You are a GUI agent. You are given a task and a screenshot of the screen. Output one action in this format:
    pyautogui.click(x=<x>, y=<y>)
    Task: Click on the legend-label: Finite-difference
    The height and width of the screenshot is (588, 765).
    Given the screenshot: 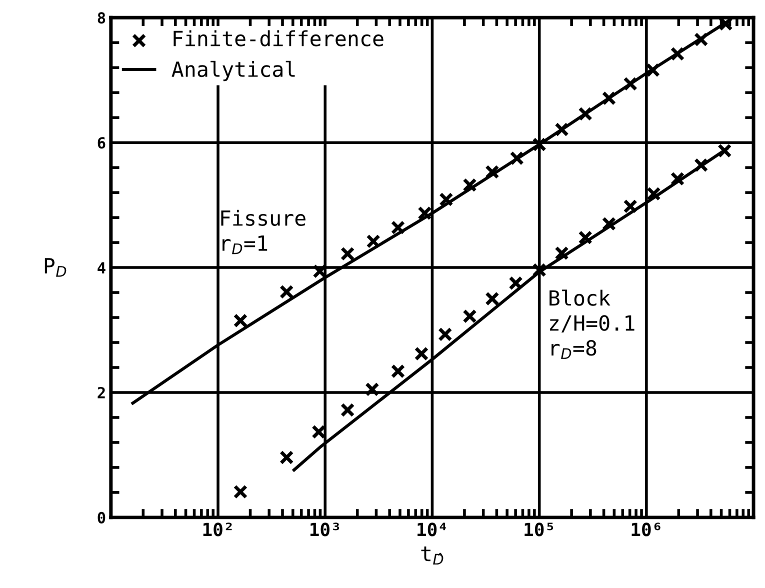 What is the action you would take?
    pyautogui.click(x=279, y=38)
    